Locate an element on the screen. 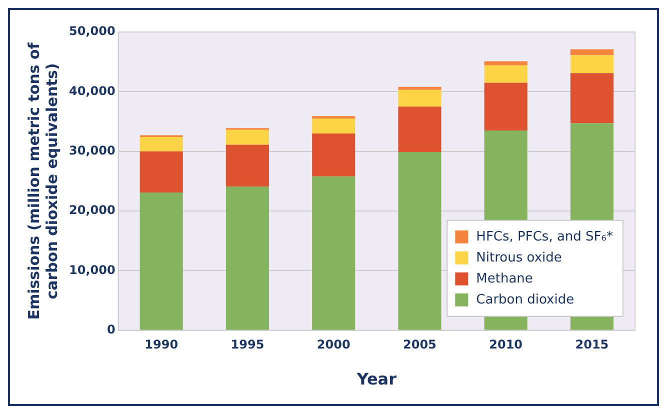 This screenshot has height=414, width=667. y-tick-label: 40,000 is located at coordinates (92, 91).